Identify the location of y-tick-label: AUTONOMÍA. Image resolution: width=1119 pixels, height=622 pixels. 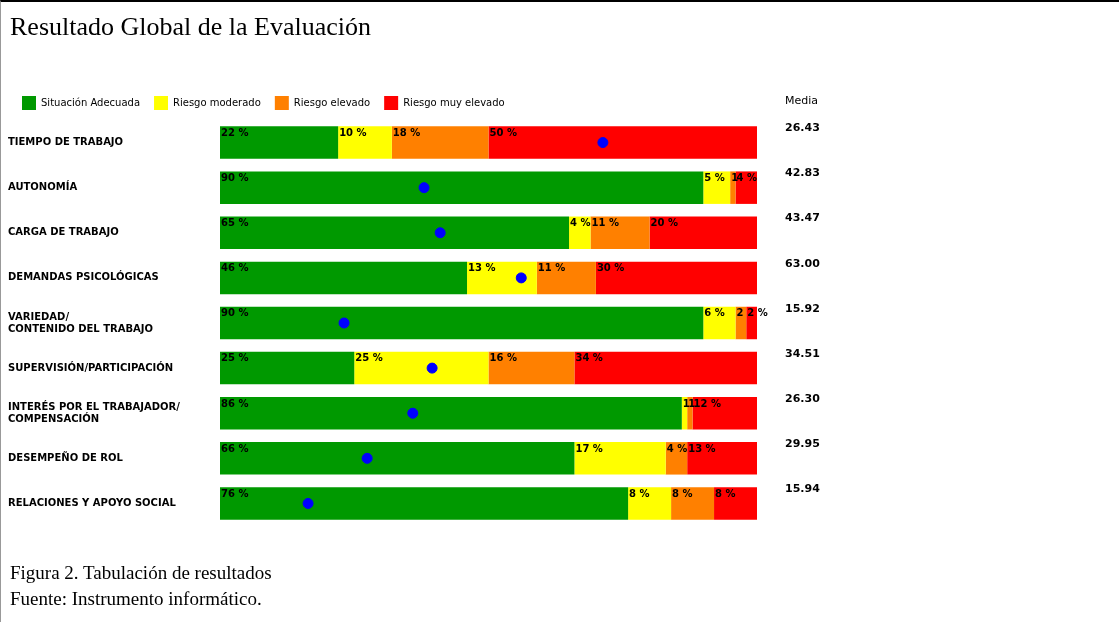
(43, 186).